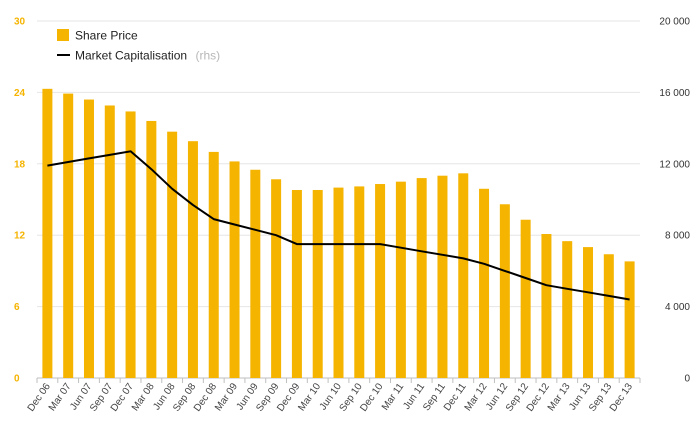 Image resolution: width=700 pixels, height=433 pixels. I want to click on left-axis: 0 6 12 18 24 30, so click(20, 201).